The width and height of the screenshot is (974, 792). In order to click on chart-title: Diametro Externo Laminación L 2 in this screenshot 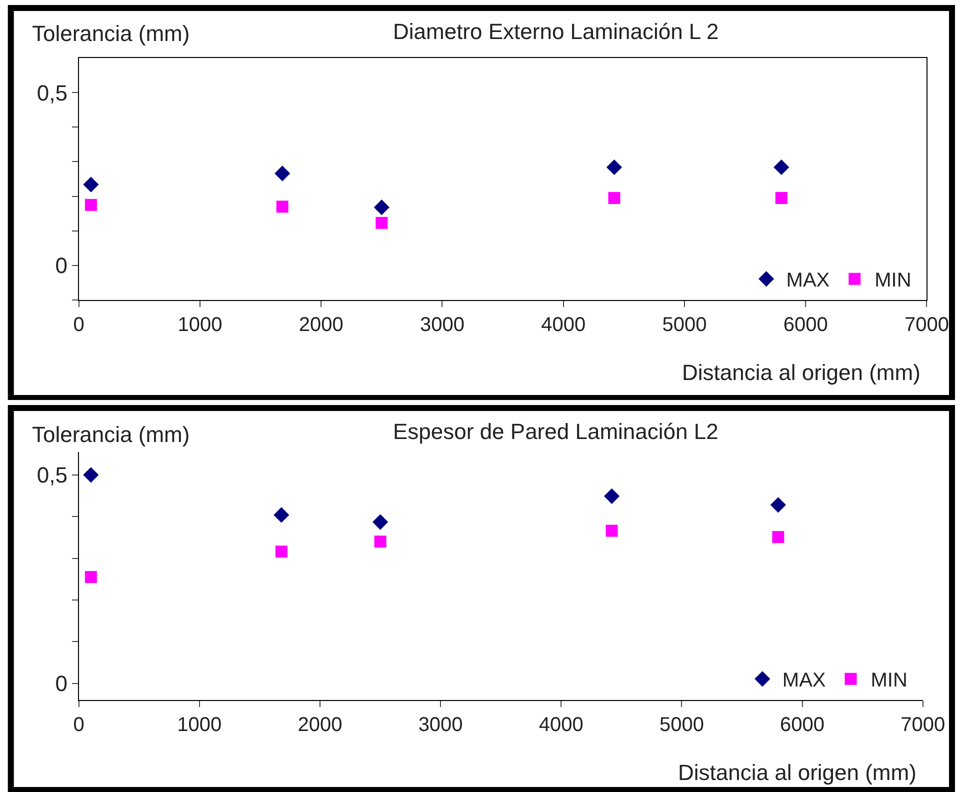, I will do `click(556, 31)`.